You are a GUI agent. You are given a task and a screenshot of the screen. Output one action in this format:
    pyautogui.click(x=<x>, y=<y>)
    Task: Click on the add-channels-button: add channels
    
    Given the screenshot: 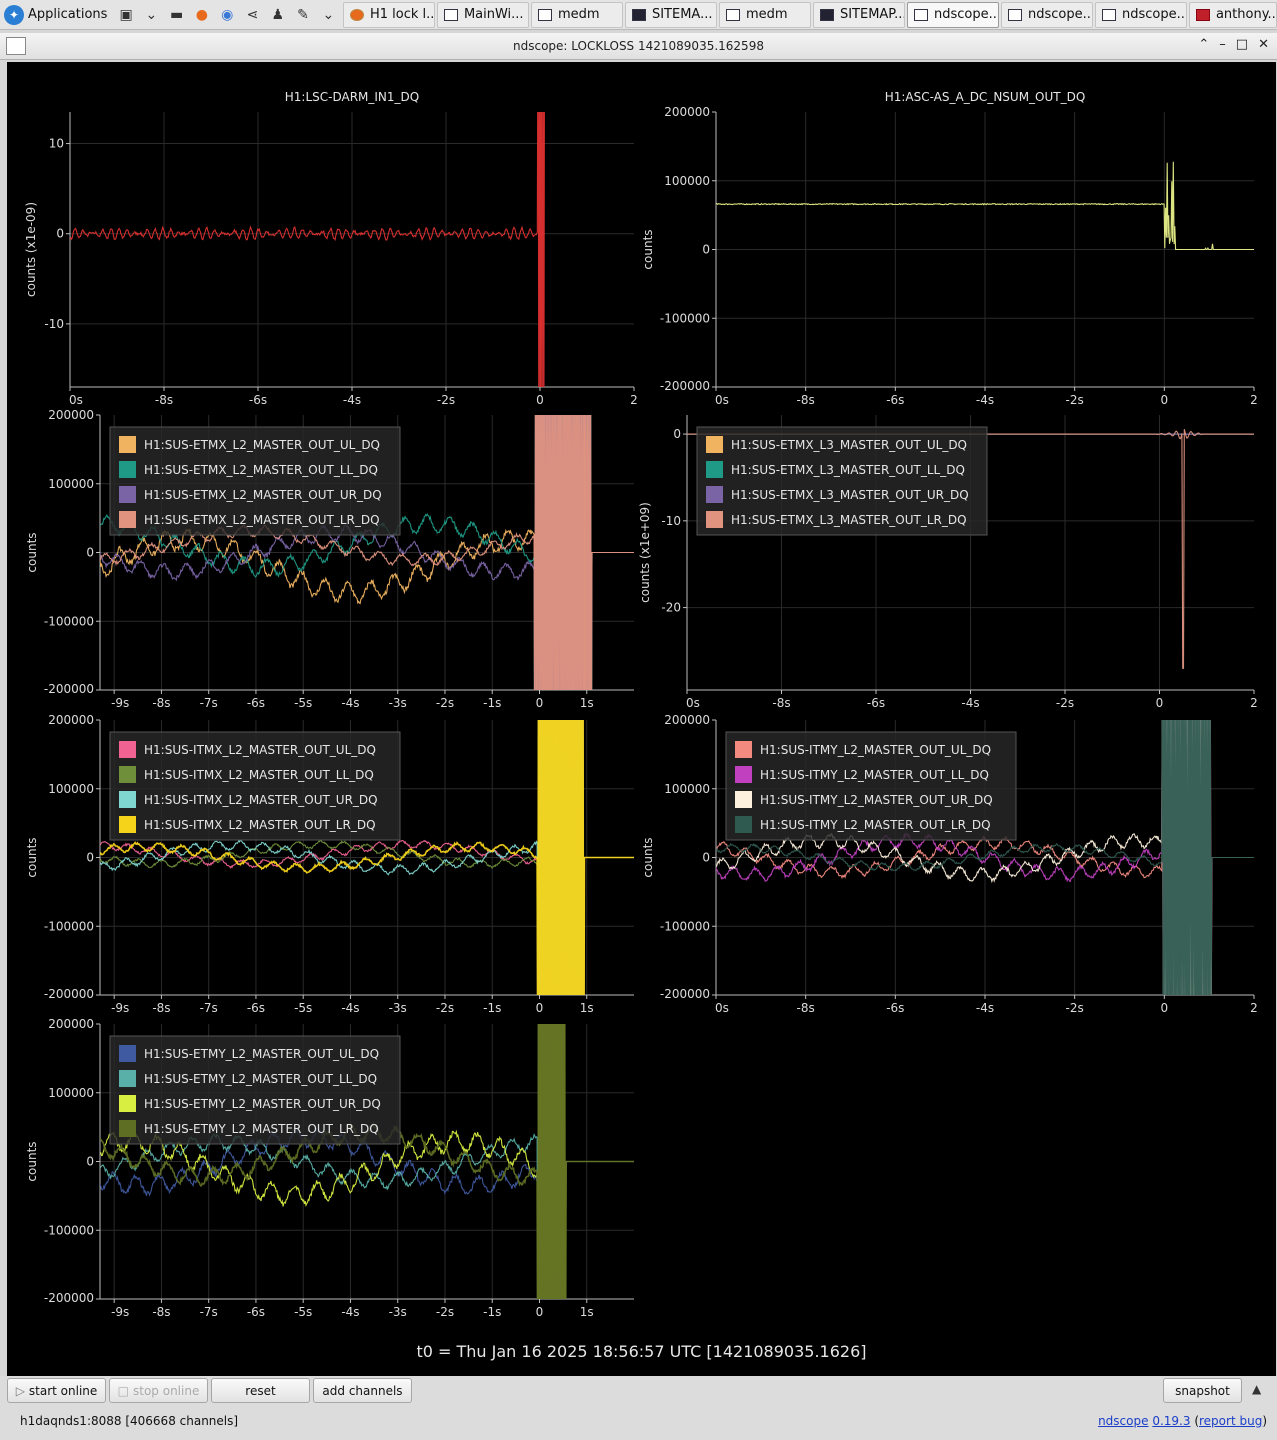 What is the action you would take?
    pyautogui.click(x=362, y=1390)
    